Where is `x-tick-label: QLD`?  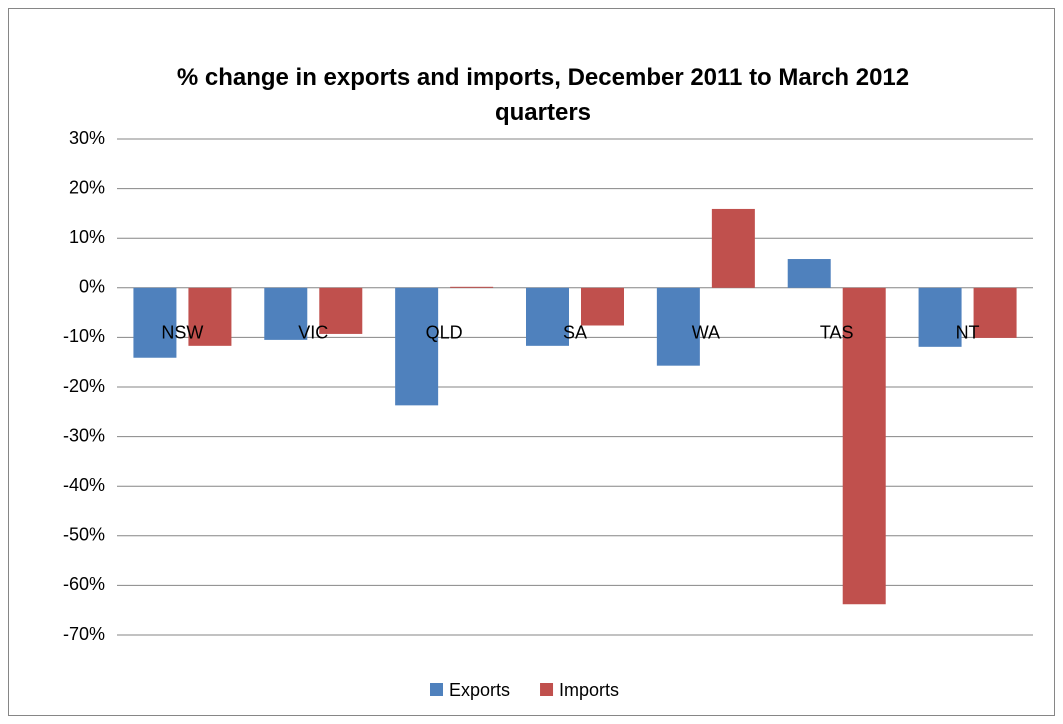
x-tick-label: QLD is located at coordinates (444, 333).